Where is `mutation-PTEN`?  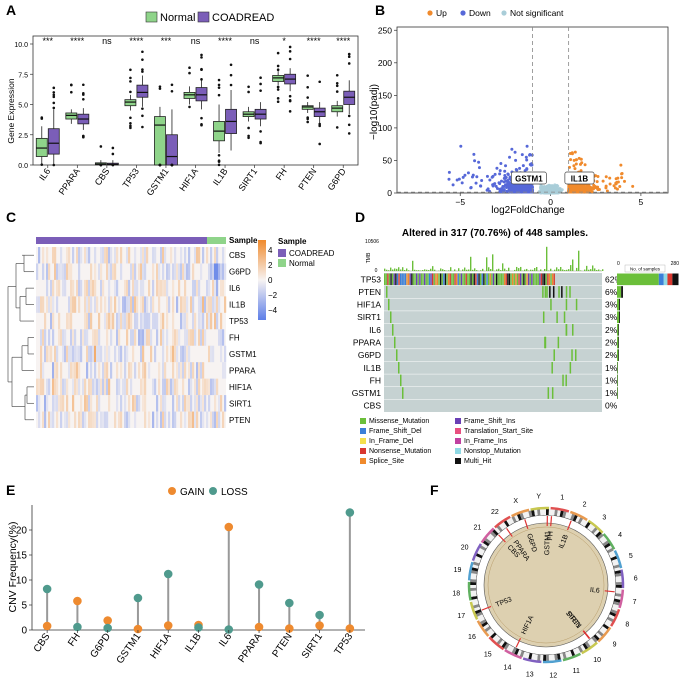 mutation-PTEN is located at coordinates (387, 292).